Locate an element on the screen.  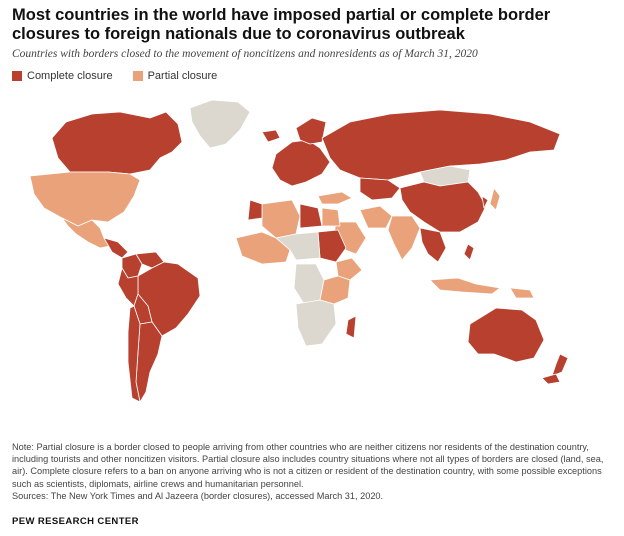
region-madagascar is located at coordinates (351, 327).